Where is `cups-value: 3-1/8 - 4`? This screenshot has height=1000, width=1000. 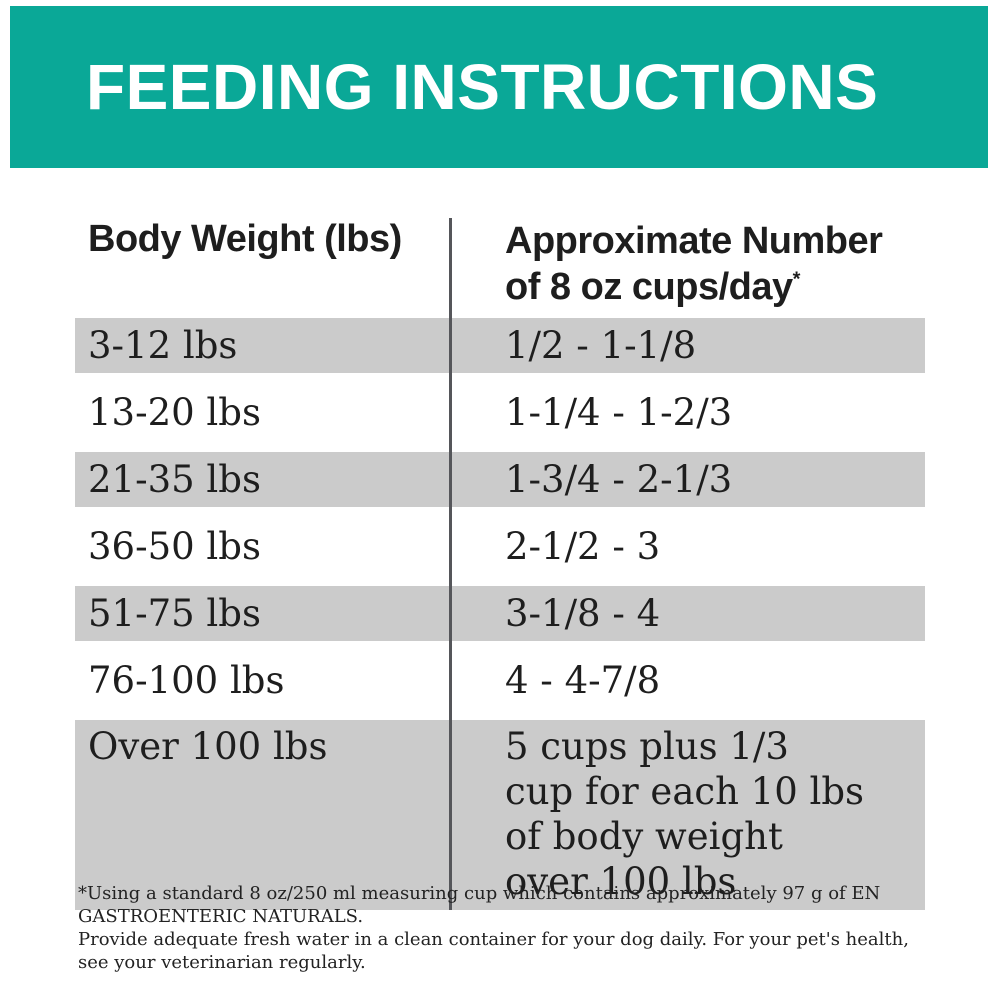
cups-value: 3-1/8 - 4 is located at coordinates (583, 613).